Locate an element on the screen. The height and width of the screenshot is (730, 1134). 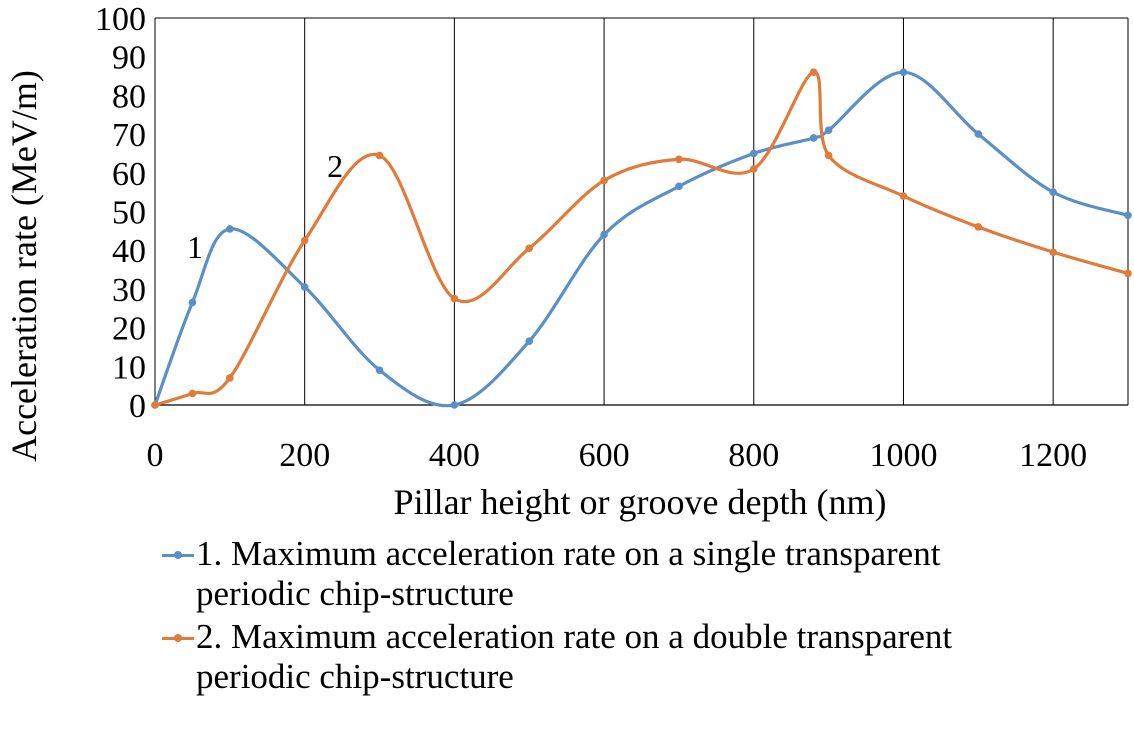
x-tick-label: 1200 is located at coordinates (1053, 455).